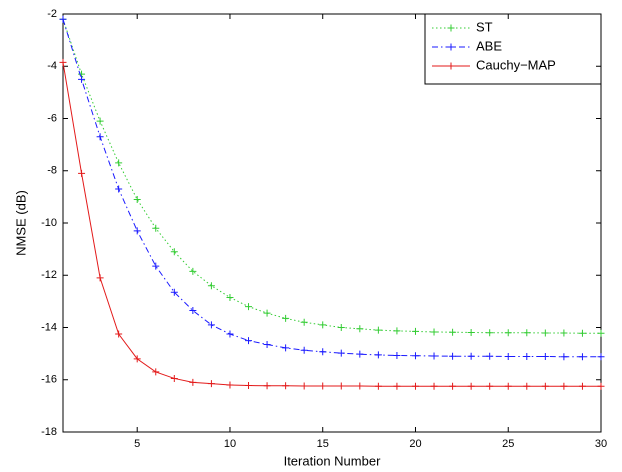  What do you see at coordinates (137, 444) in the screenshot?
I see `x-tick-label: 5` at bounding box center [137, 444].